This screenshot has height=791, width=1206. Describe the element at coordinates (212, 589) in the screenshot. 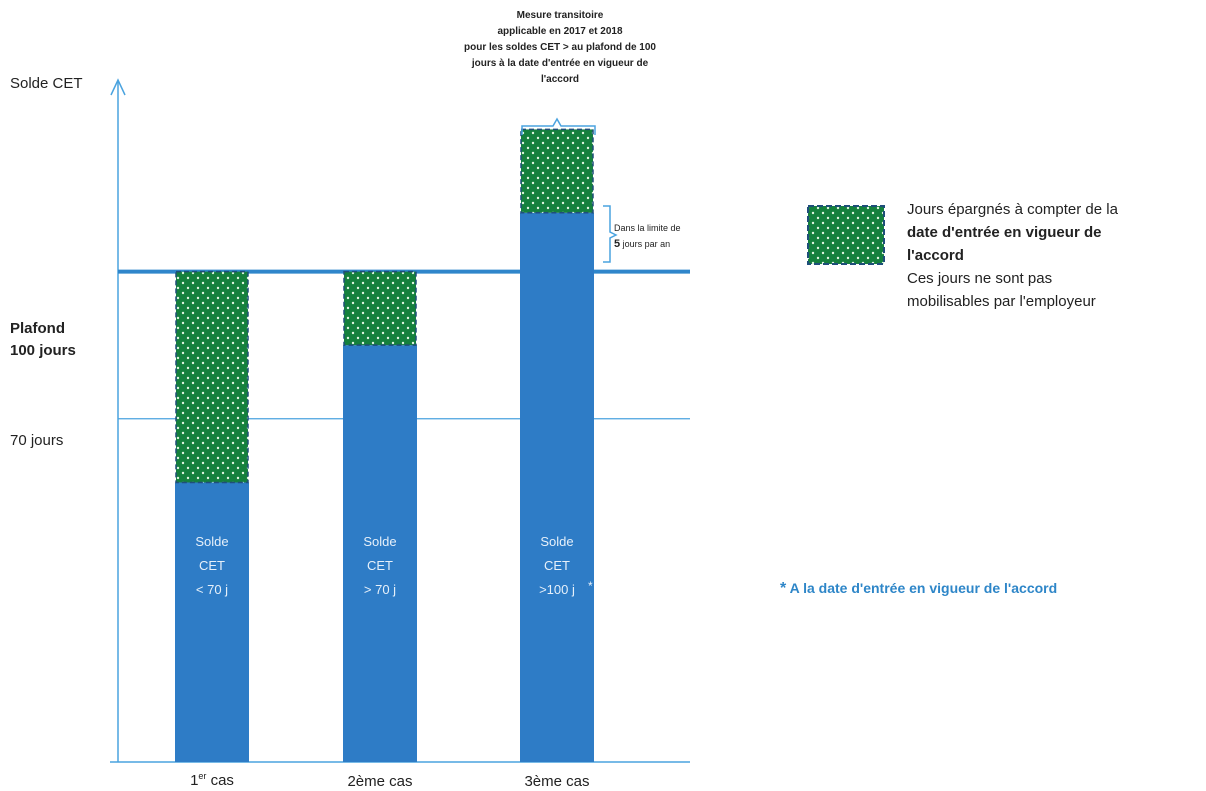

I see `bar-label-1-line-3: < 70 j` at that location.